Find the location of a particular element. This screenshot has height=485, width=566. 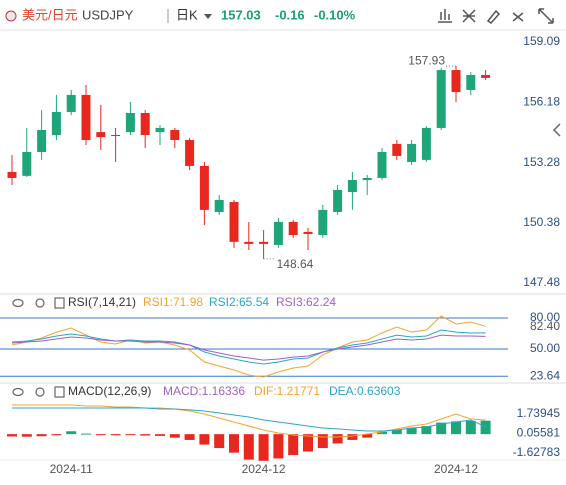

indicator-button is located at coordinates (445, 16).